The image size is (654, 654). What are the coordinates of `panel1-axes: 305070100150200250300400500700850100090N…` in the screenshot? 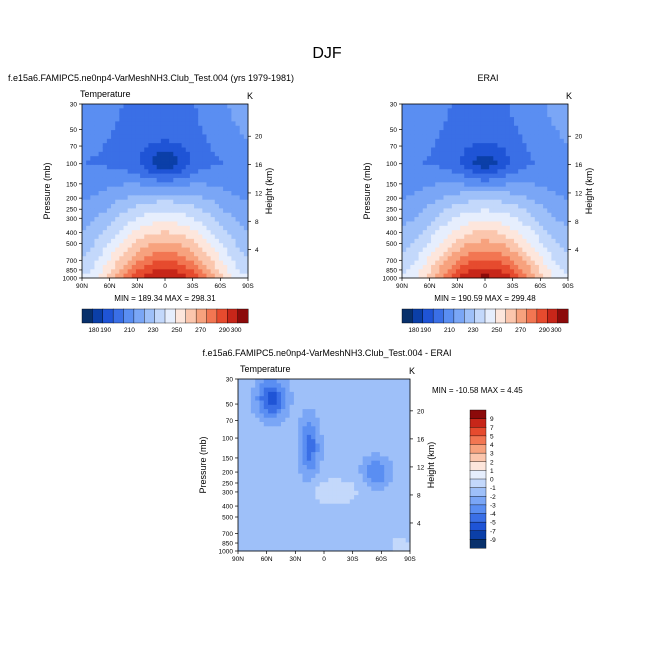 It's located at (158, 196).